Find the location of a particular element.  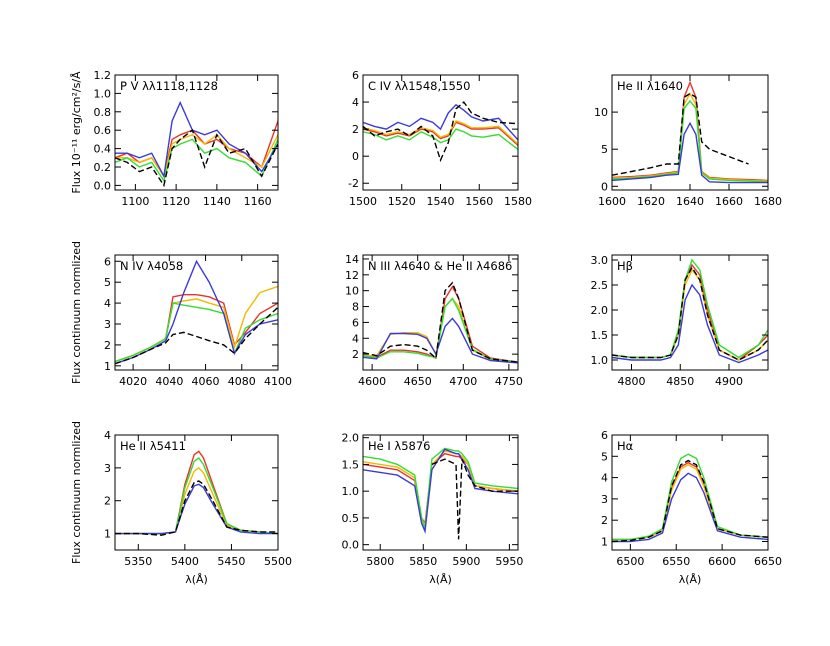

y-tick-label: 0.6 is located at coordinates (103, 130).